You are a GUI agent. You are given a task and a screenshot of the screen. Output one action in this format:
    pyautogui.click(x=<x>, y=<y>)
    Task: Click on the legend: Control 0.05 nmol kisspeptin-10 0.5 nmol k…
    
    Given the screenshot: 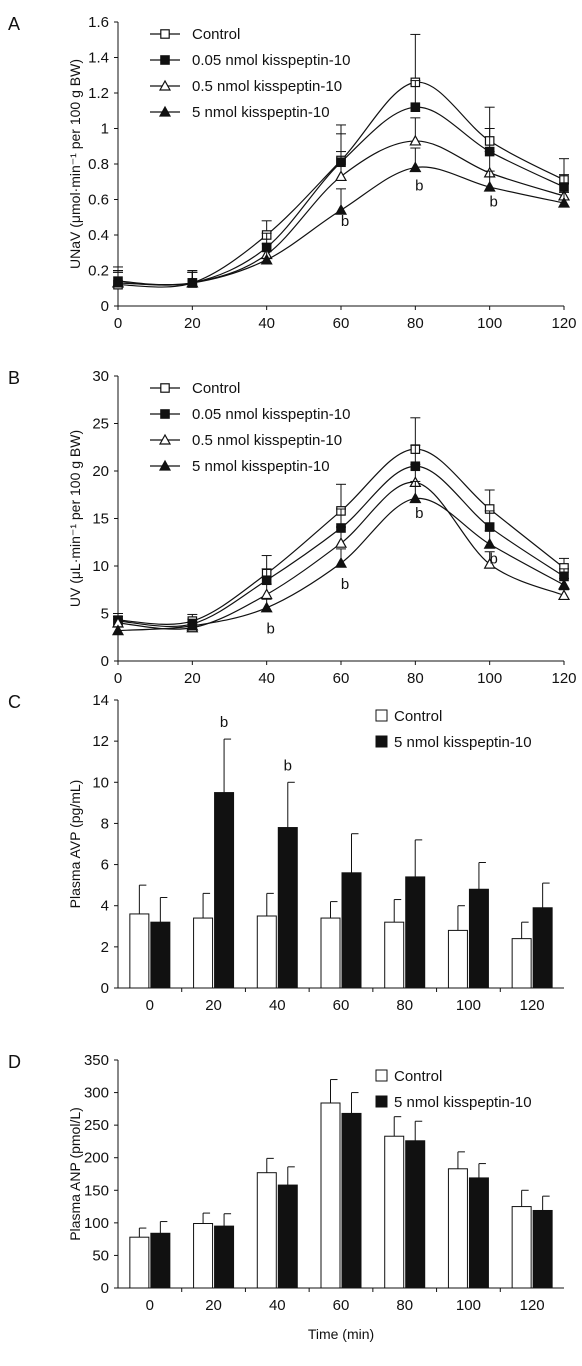 What is the action you would take?
    pyautogui.click(x=250, y=73)
    